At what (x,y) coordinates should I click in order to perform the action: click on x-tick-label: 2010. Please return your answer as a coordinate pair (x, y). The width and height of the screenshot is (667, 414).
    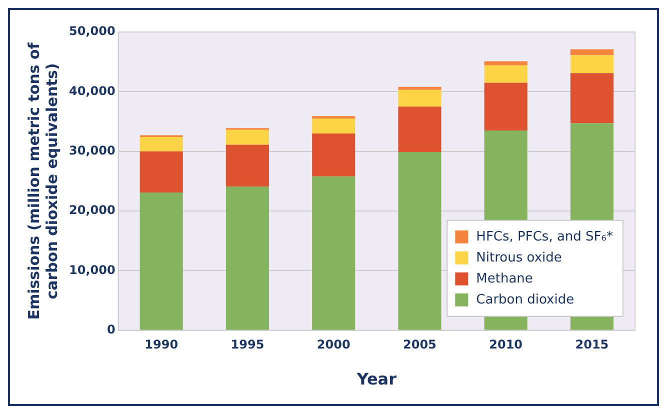
    Looking at the image, I should click on (506, 345).